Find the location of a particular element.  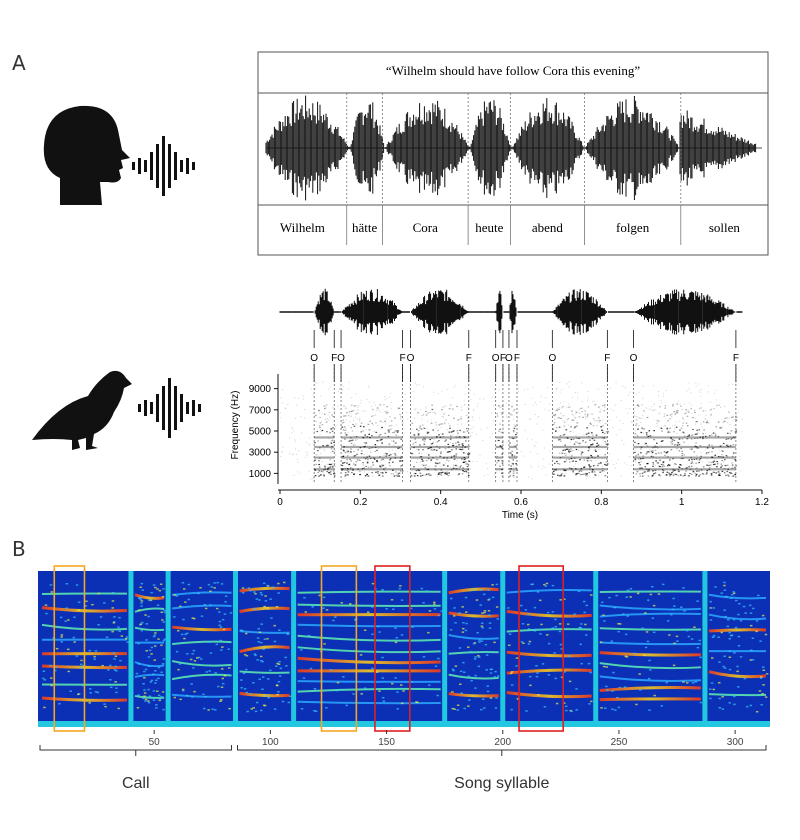

x-tick-label: 0.4 is located at coordinates (441, 502).